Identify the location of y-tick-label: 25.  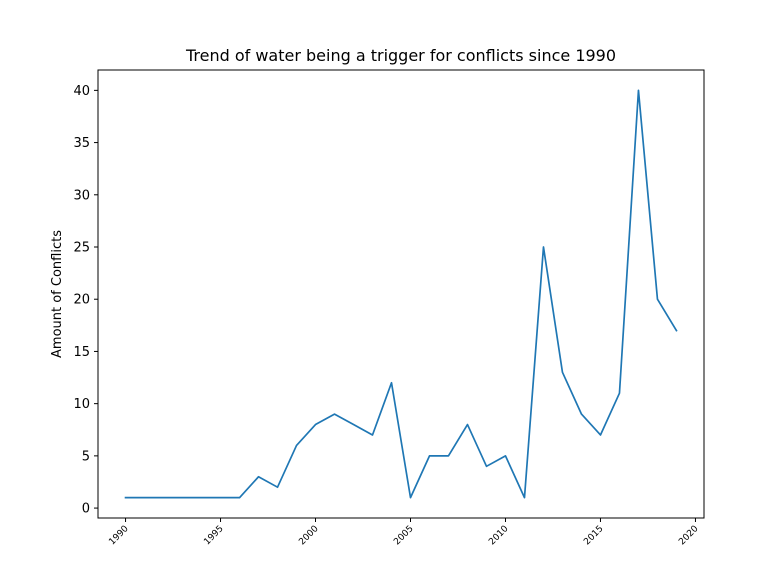
(81, 248).